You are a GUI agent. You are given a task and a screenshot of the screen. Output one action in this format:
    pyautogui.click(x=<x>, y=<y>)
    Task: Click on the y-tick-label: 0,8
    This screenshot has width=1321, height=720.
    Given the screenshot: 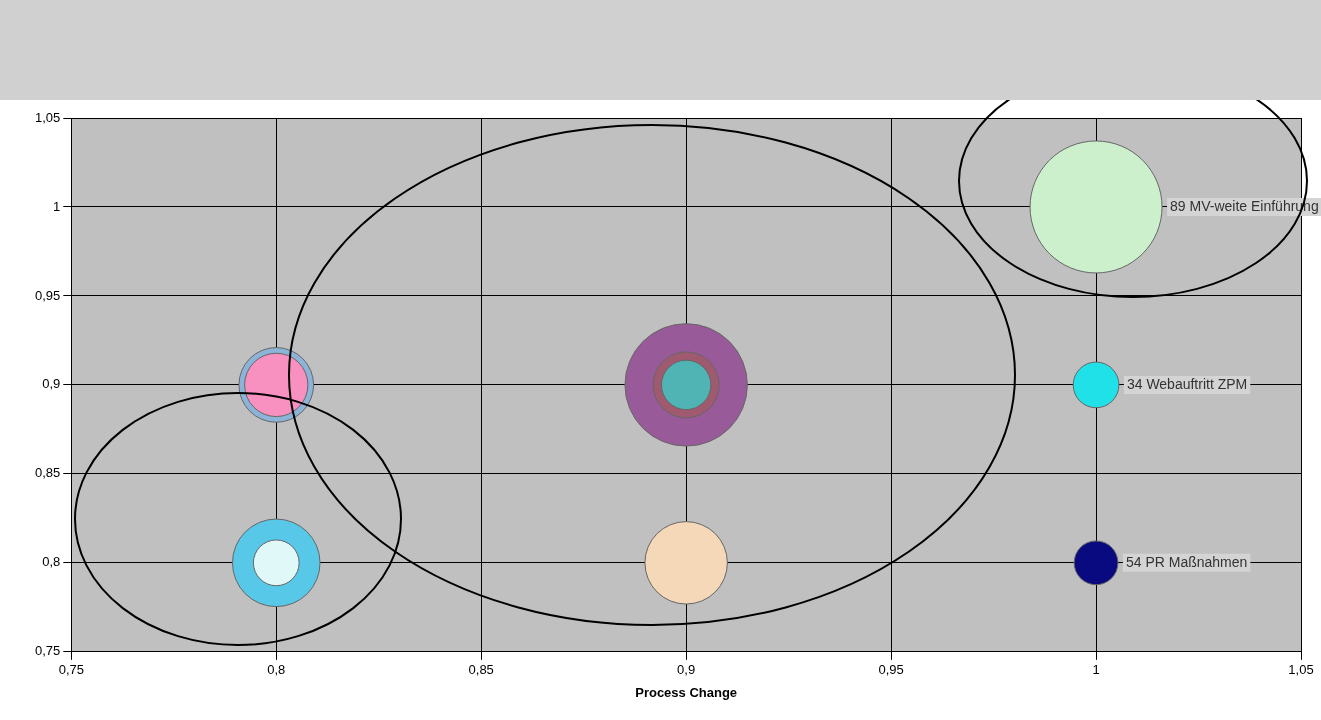 What is the action you would take?
    pyautogui.click(x=51, y=562)
    